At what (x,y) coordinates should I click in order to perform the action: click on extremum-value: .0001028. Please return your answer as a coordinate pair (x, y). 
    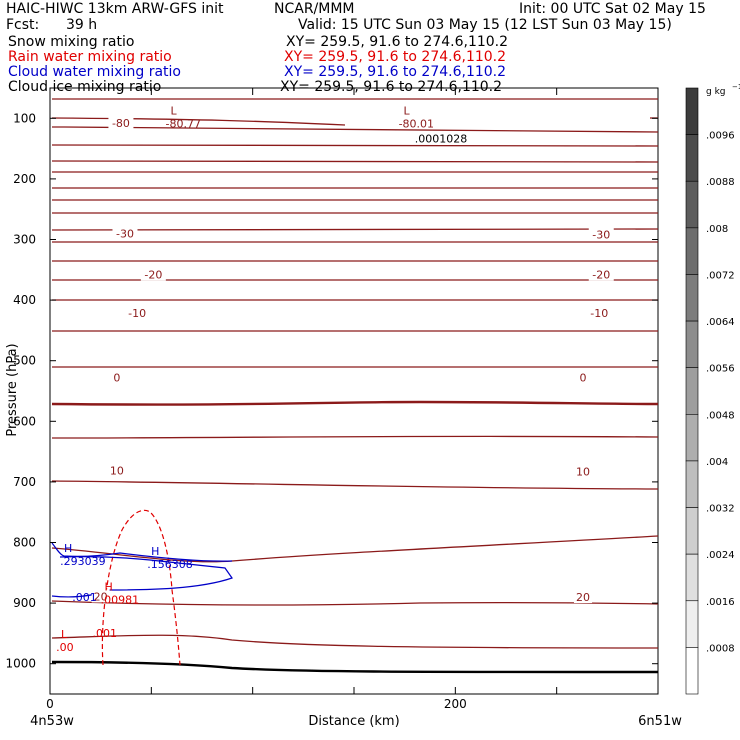
    Looking at the image, I should click on (441, 139).